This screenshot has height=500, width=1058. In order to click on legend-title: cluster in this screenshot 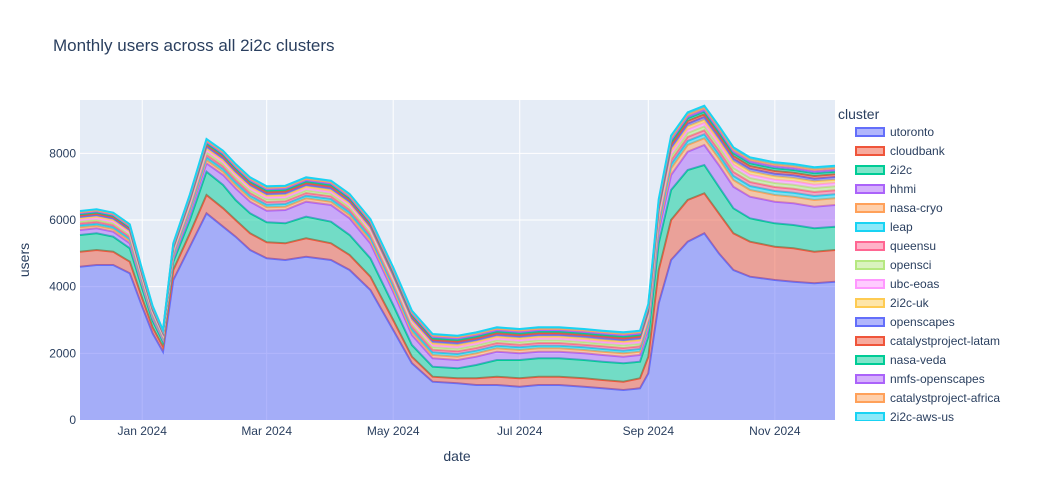, I will do `click(859, 114)`.